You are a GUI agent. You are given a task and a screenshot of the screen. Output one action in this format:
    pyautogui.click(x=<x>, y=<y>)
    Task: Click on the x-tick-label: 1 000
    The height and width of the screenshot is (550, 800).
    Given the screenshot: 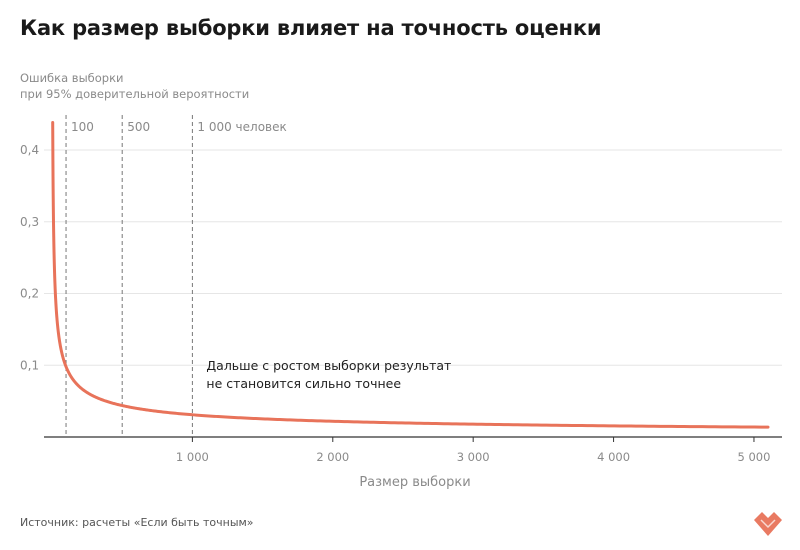 What is the action you would take?
    pyautogui.click(x=192, y=457)
    